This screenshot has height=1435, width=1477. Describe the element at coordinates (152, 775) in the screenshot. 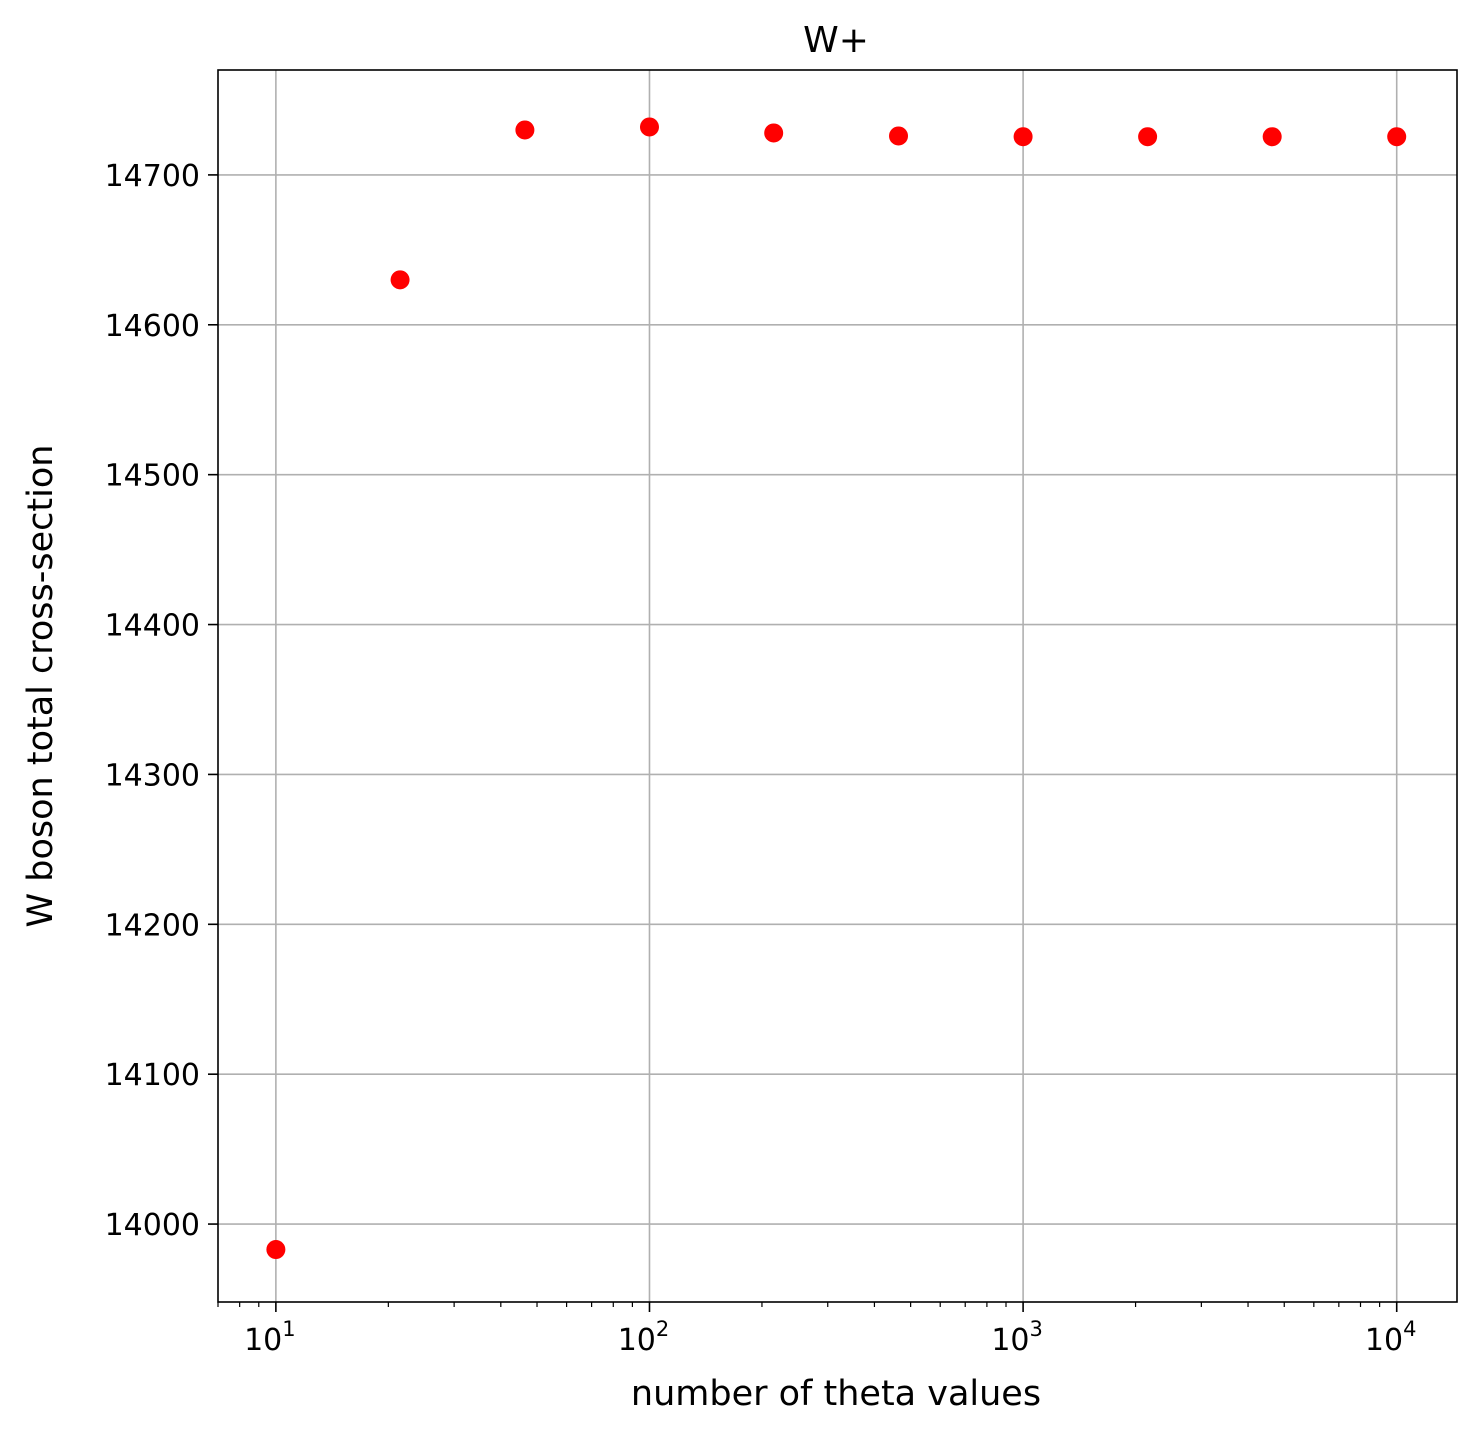

I see `y-tick-label: 14300` at that location.